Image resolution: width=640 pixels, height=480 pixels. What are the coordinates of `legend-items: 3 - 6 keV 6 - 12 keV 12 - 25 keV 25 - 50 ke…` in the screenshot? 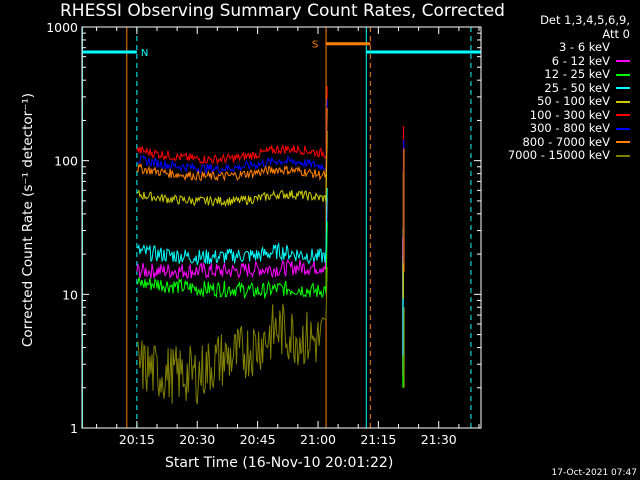 It's located at (569, 101).